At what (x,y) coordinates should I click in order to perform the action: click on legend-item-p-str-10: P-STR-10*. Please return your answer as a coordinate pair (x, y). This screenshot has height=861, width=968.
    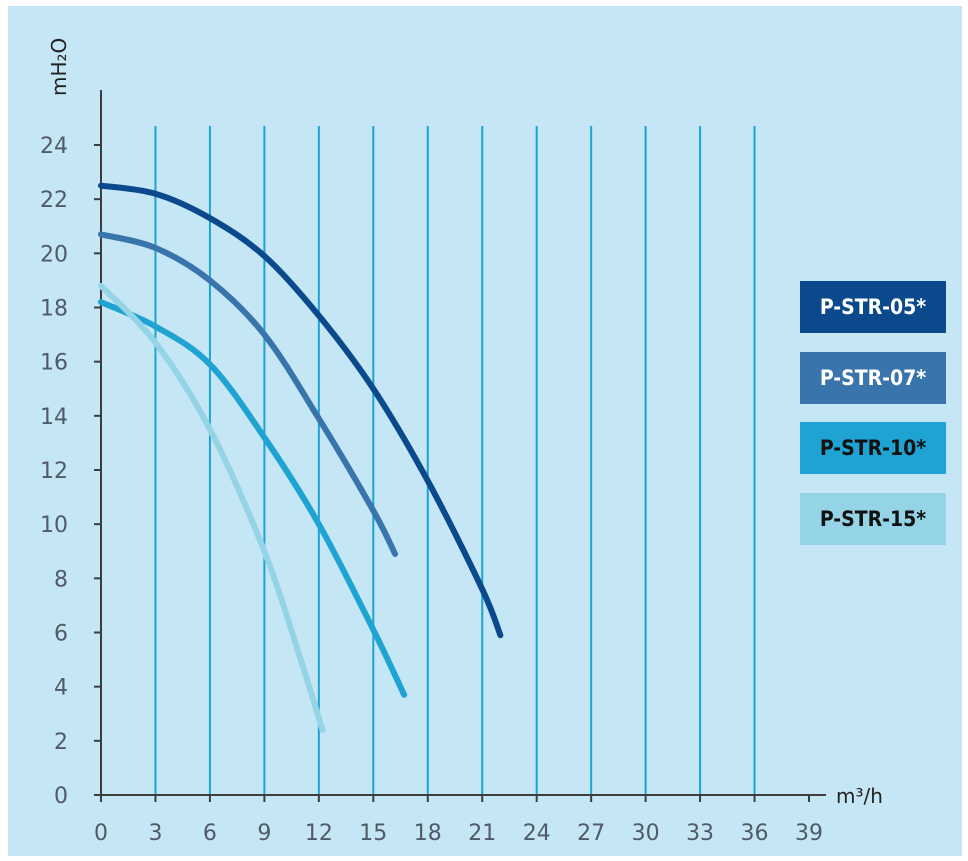
    Looking at the image, I should click on (873, 448).